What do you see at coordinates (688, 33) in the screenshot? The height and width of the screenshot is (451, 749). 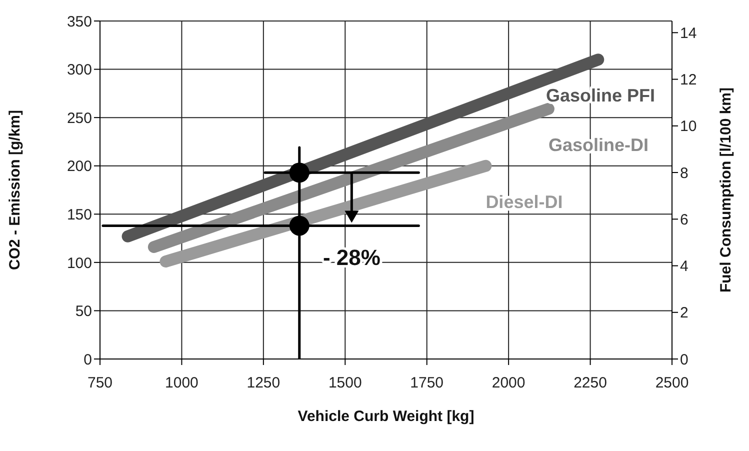 I see `y2-tick-label: 14` at bounding box center [688, 33].